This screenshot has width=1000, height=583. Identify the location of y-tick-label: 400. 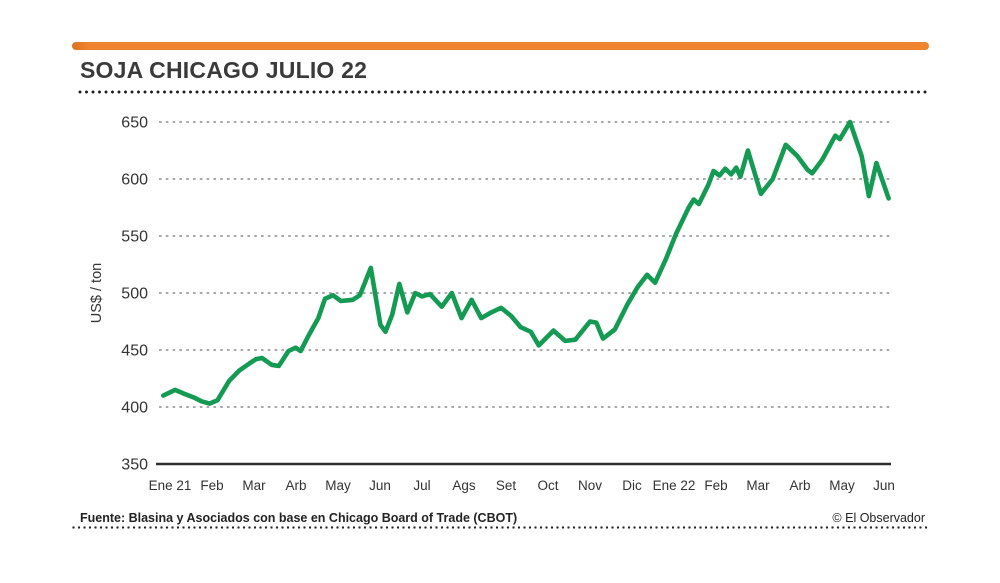
(134, 408).